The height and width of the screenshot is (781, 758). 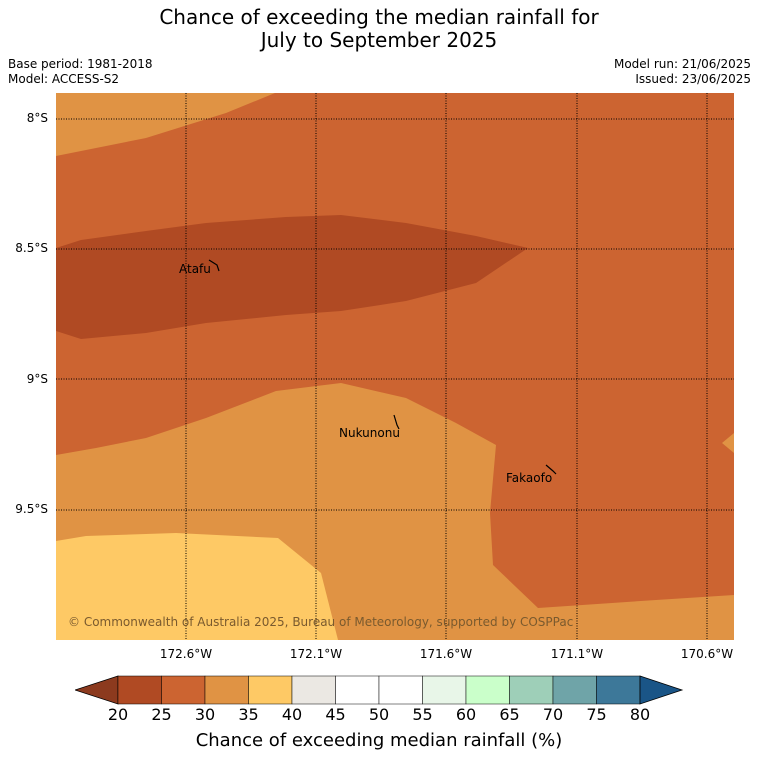 I want to click on colorbar-tick-label: 75, so click(x=596, y=714).